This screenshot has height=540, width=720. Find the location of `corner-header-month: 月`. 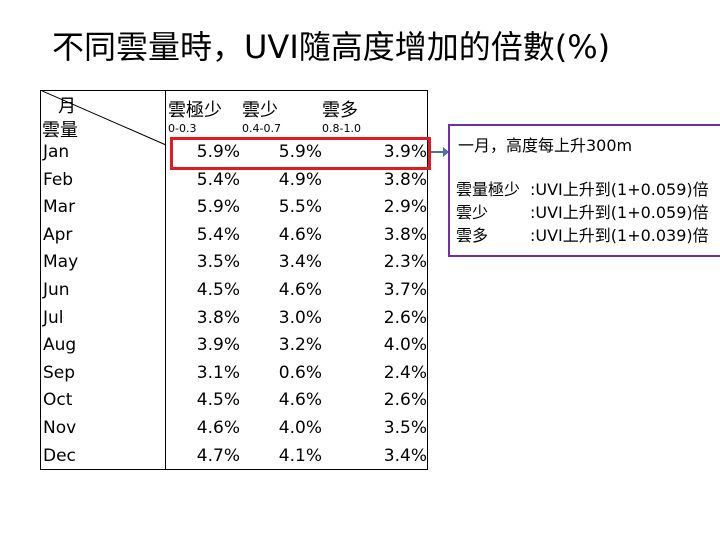

corner-header-month: 月 is located at coordinates (67, 106).